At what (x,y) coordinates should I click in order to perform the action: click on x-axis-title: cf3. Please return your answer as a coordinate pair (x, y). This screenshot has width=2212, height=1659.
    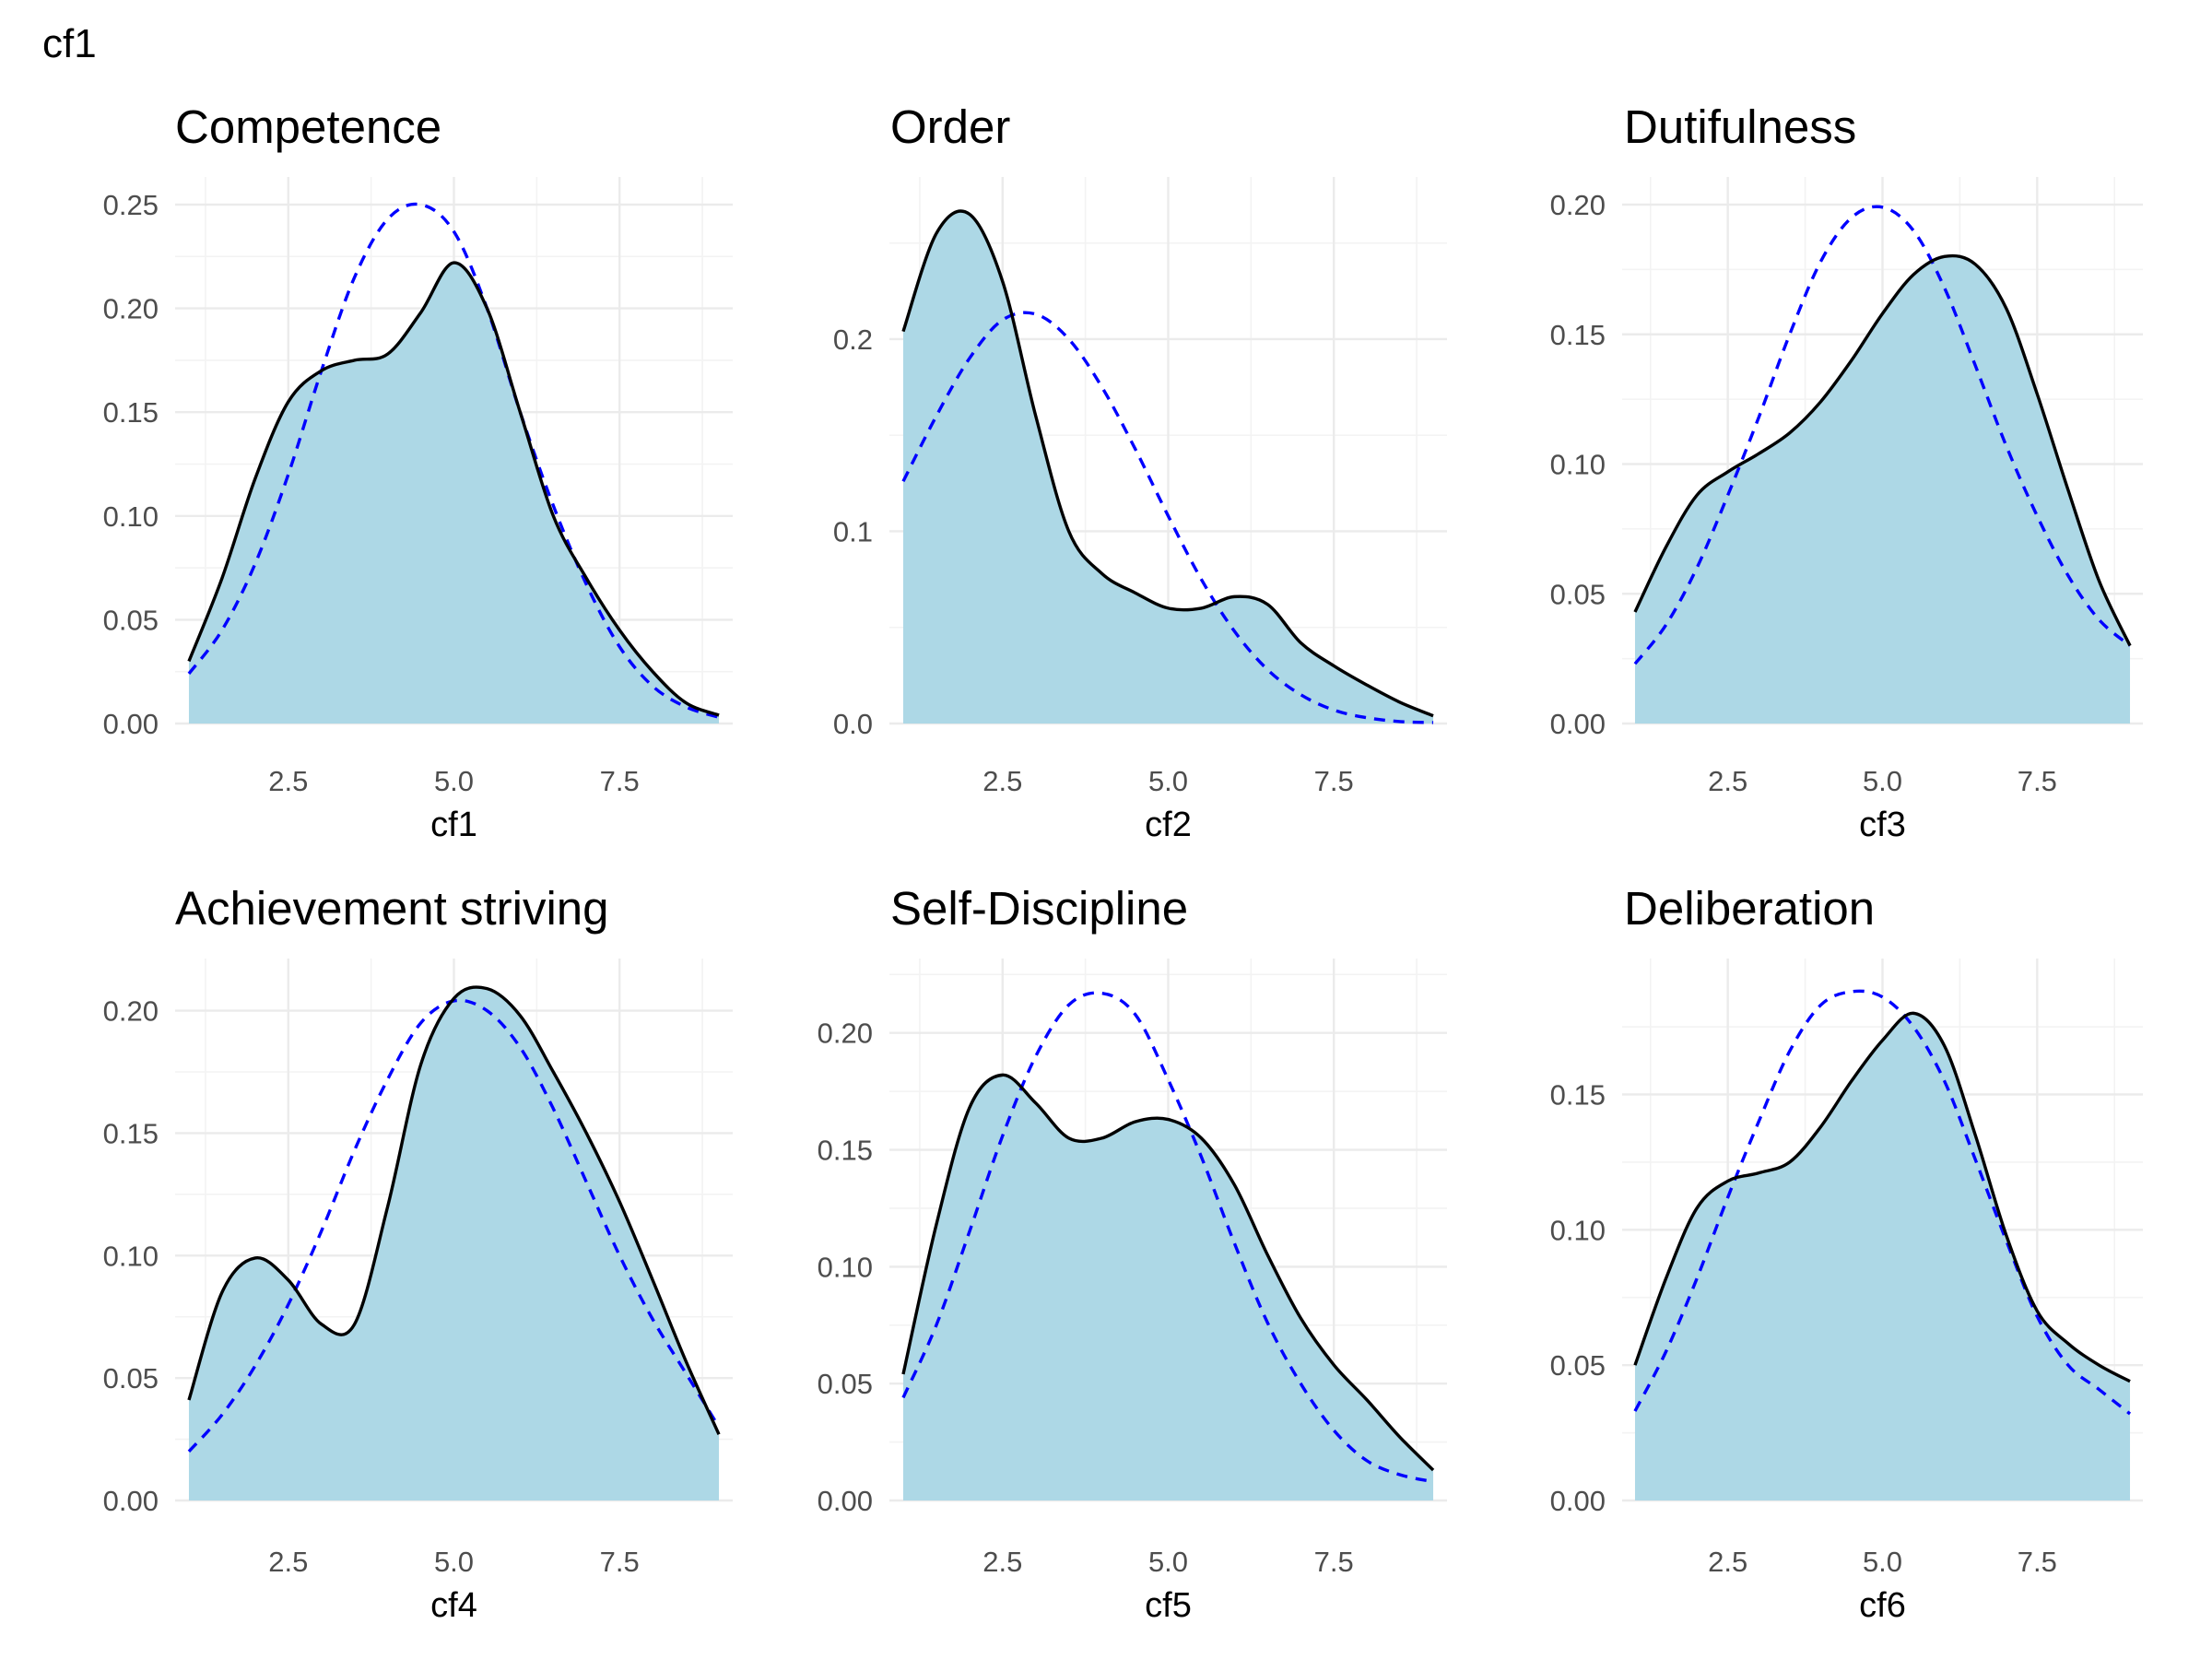
    Looking at the image, I should click on (1882, 825).